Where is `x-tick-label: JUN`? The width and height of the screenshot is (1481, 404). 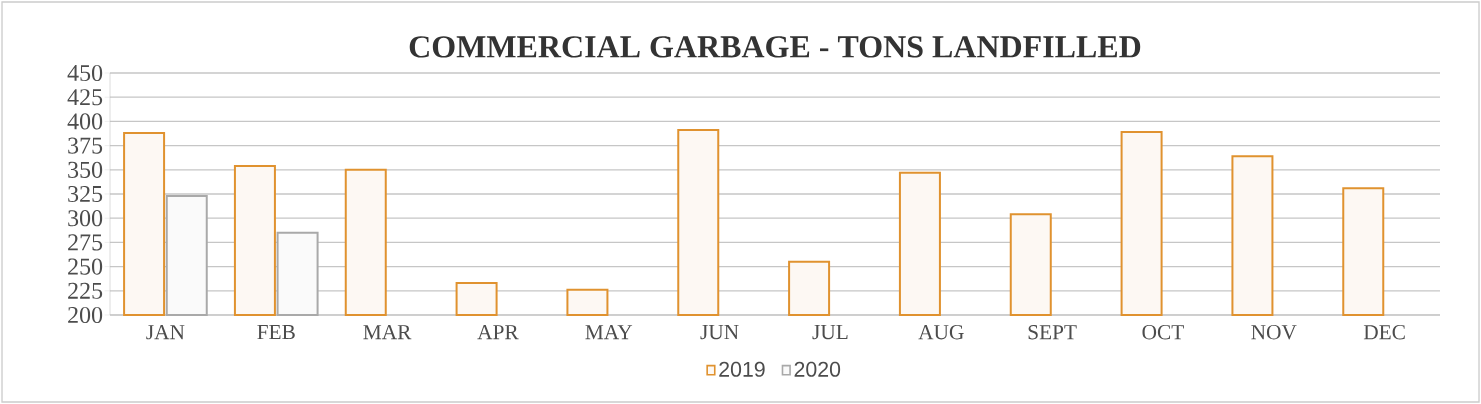 x-tick-label: JUN is located at coordinates (719, 332).